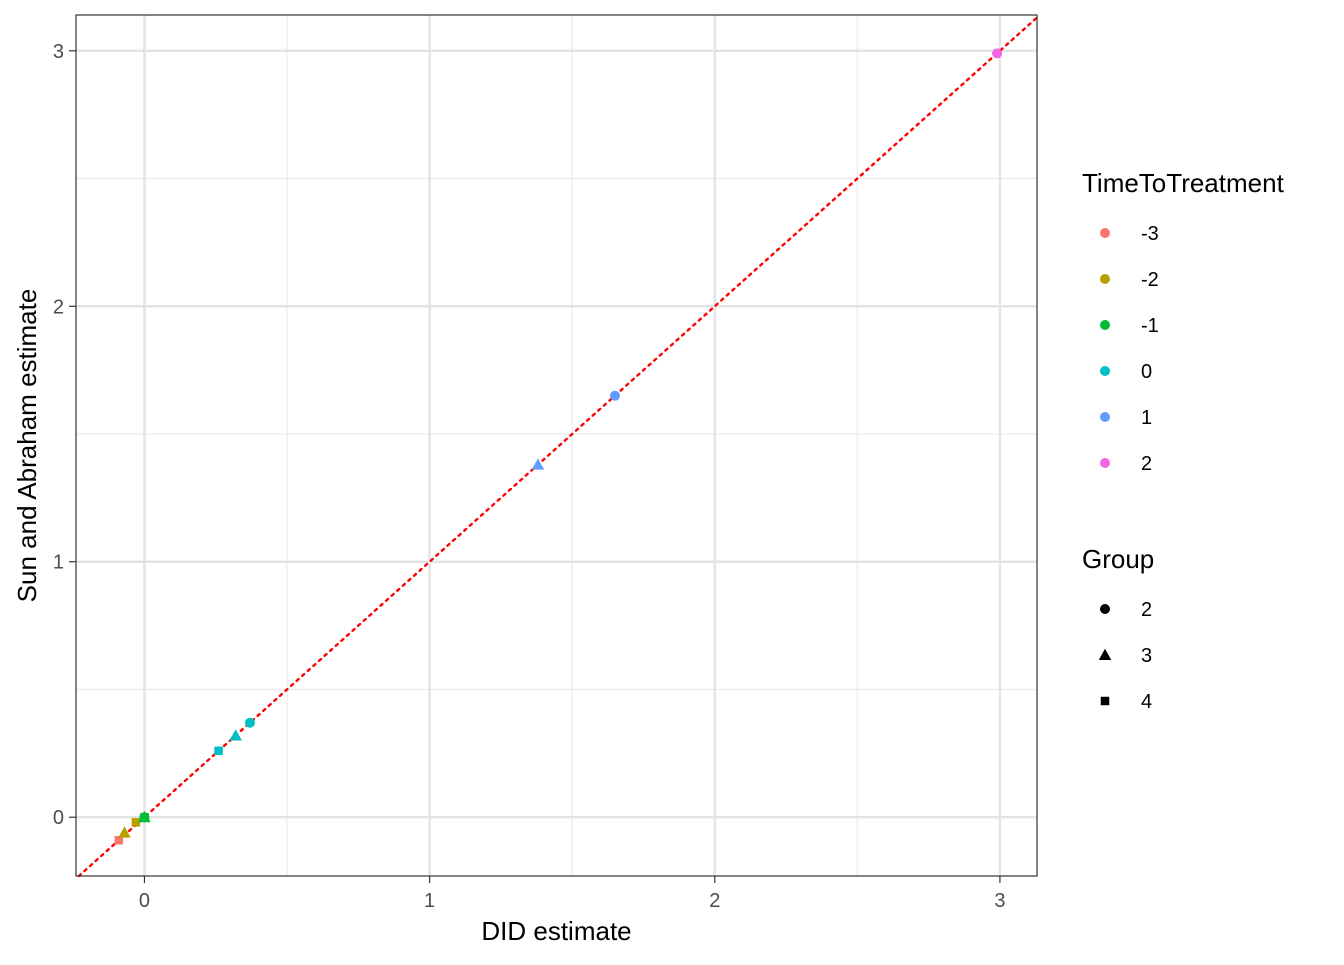 The width and height of the screenshot is (1344, 965). Describe the element at coordinates (1150, 234) in the screenshot. I see `legend-color-label: -3` at that location.